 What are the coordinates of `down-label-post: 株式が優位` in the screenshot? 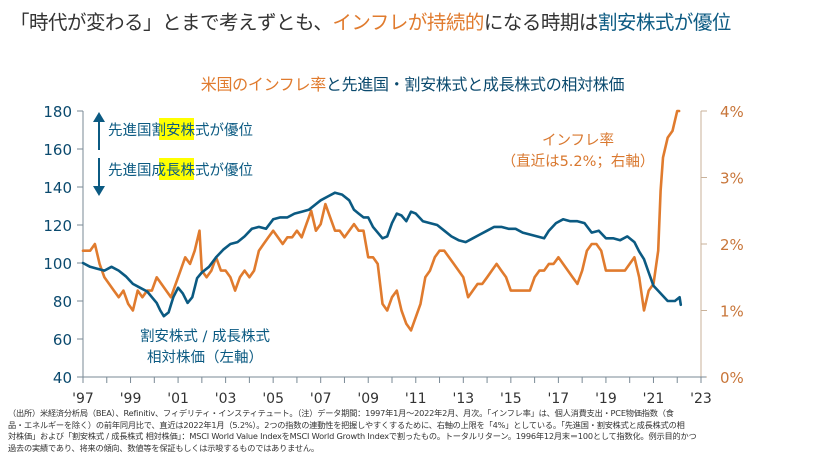 It's located at (217, 170).